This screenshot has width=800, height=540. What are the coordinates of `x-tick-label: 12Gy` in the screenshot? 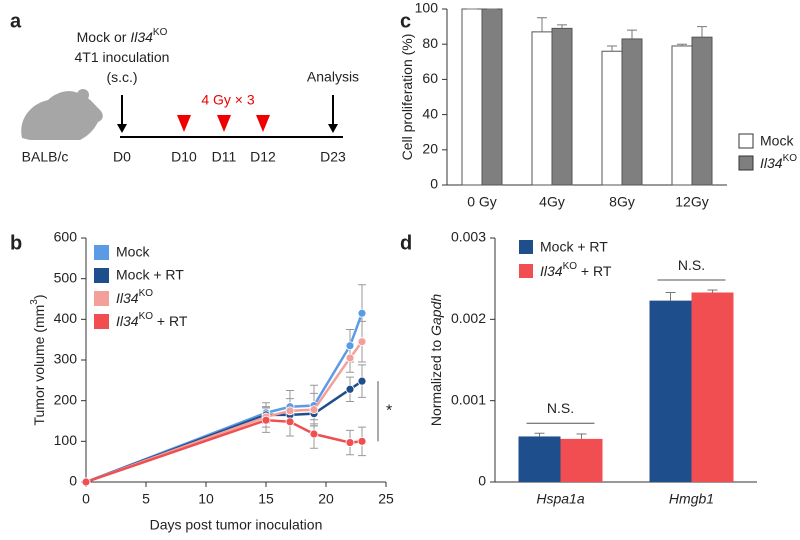 It's located at (691, 202).